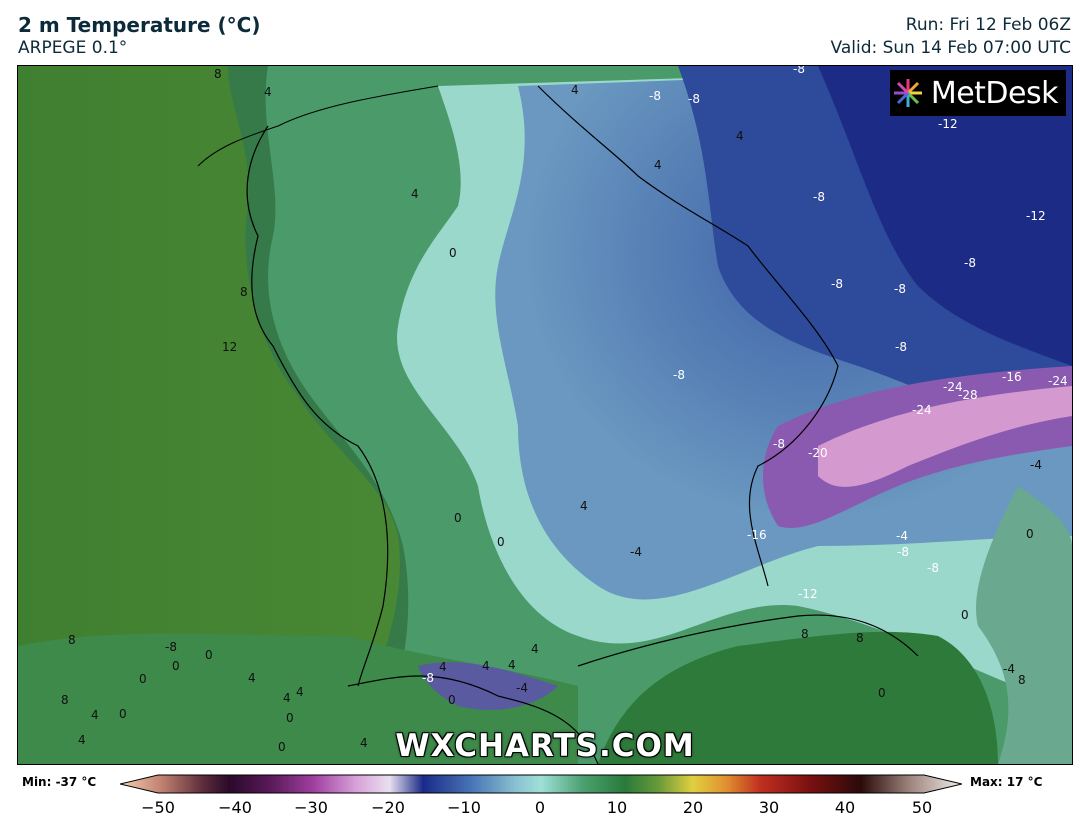 This screenshot has width=1088, height=833. What do you see at coordinates (798, 697) in the screenshot?
I see `mediterranean-sea` at bounding box center [798, 697].